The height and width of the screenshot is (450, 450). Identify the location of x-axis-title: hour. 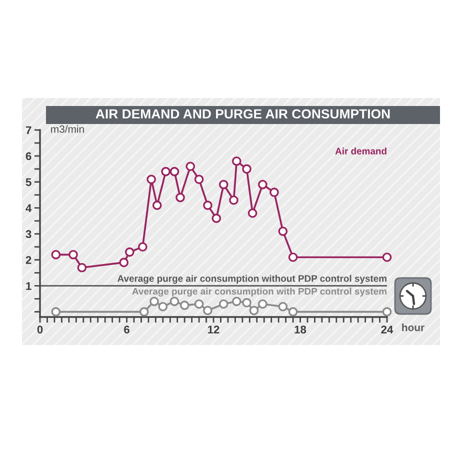
(413, 328).